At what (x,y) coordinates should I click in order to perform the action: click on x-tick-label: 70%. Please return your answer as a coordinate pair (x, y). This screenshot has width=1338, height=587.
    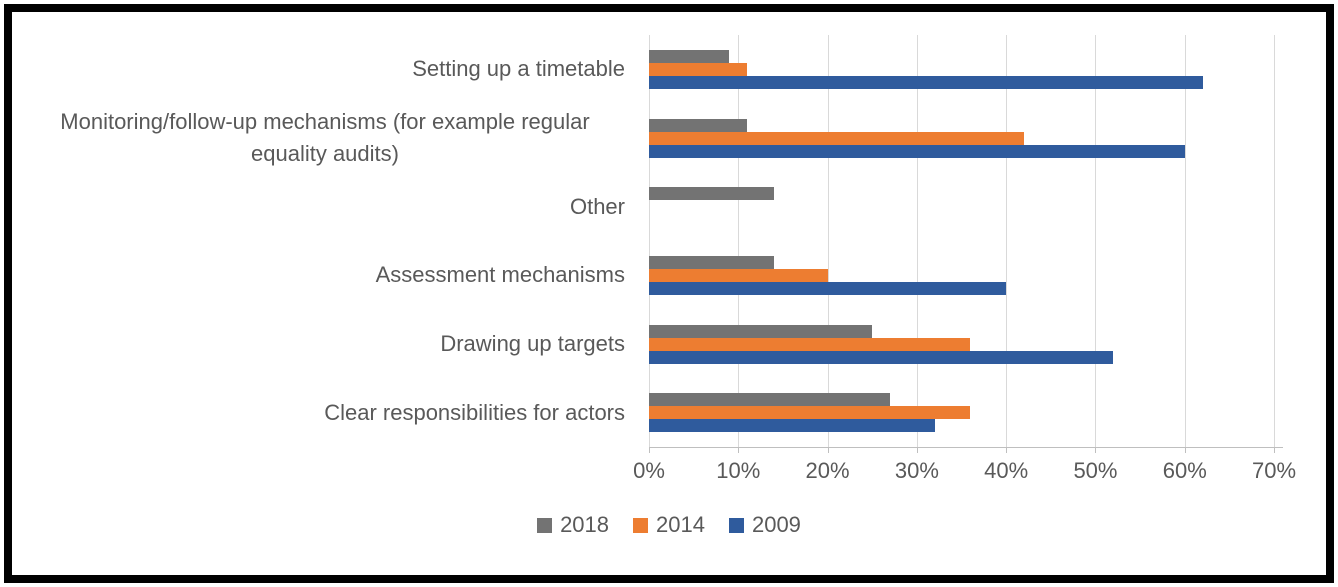
    Looking at the image, I should click on (1274, 470).